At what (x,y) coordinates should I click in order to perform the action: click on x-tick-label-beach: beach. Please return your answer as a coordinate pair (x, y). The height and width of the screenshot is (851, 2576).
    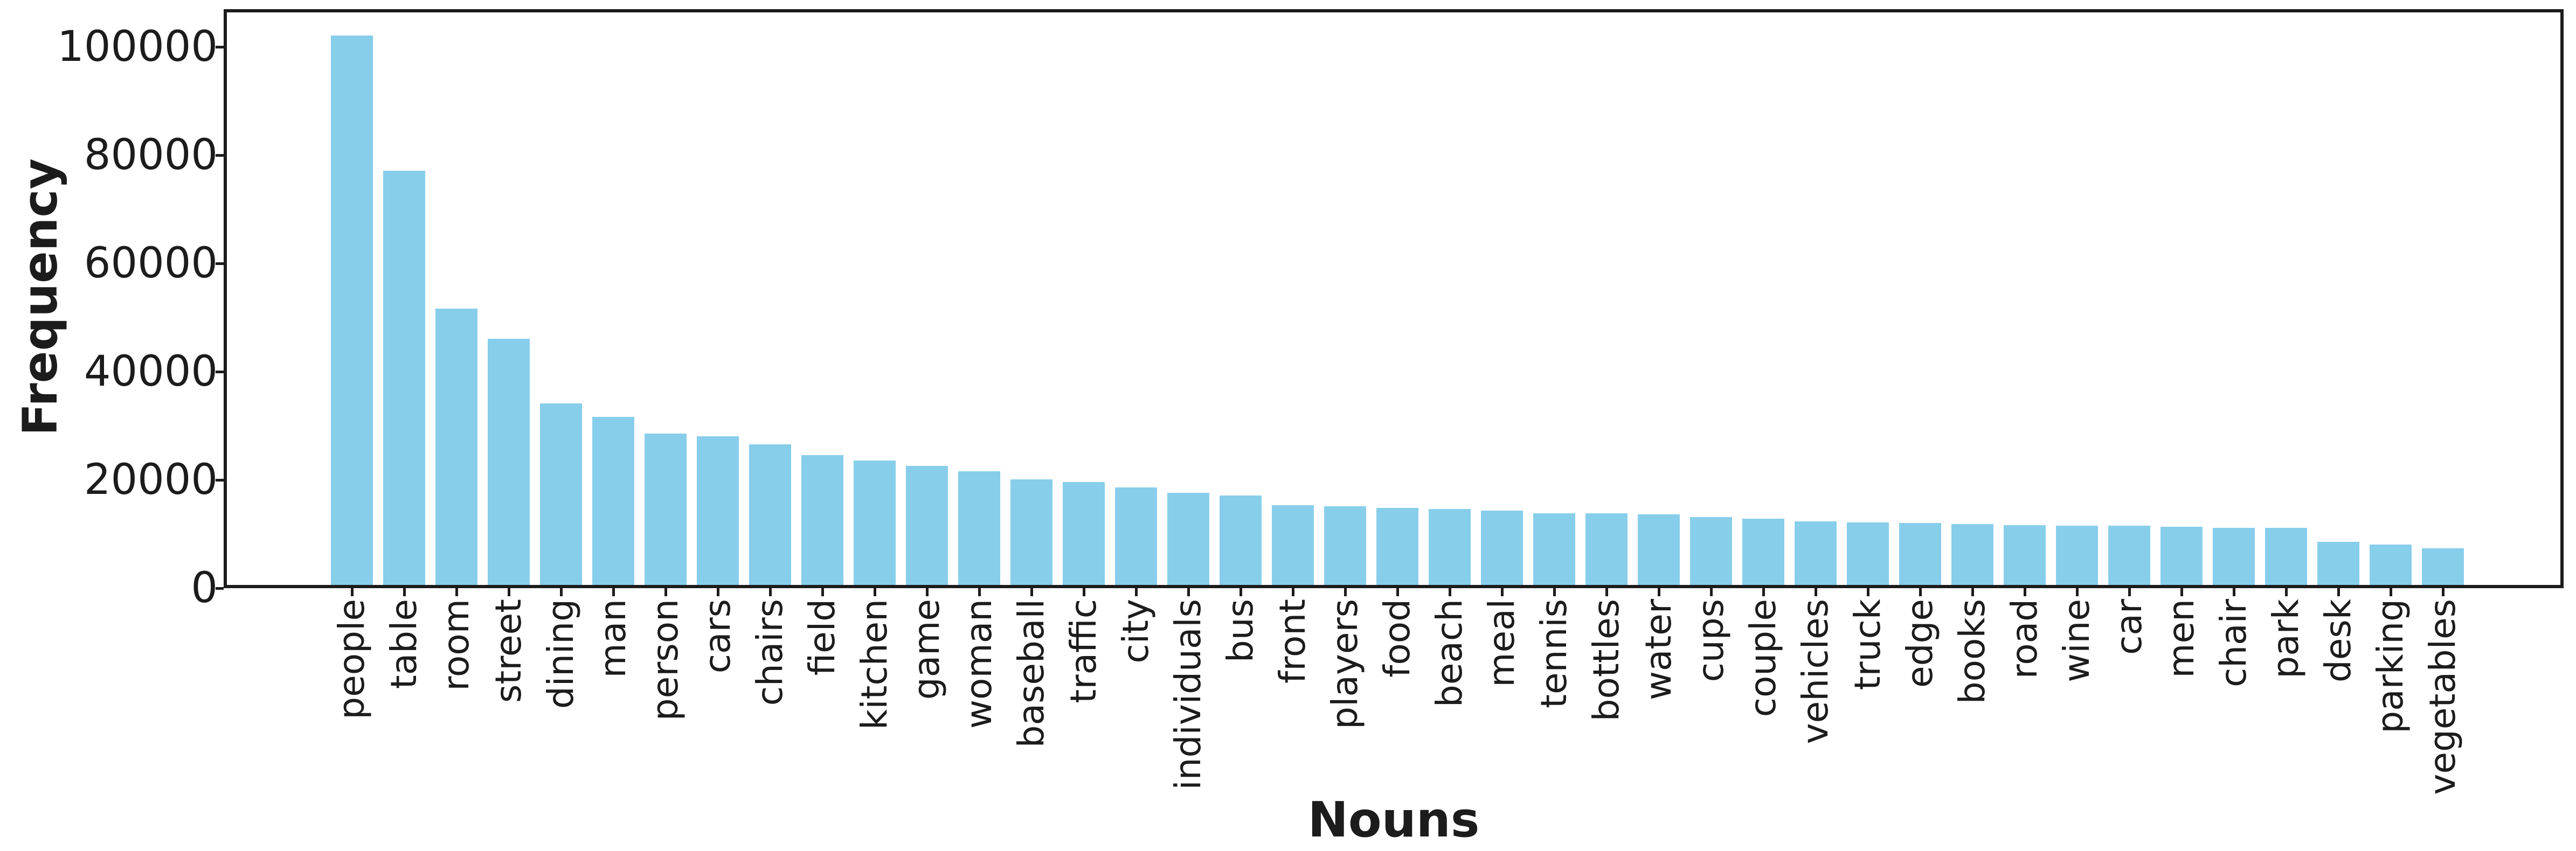
    Looking at the image, I should click on (1450, 654).